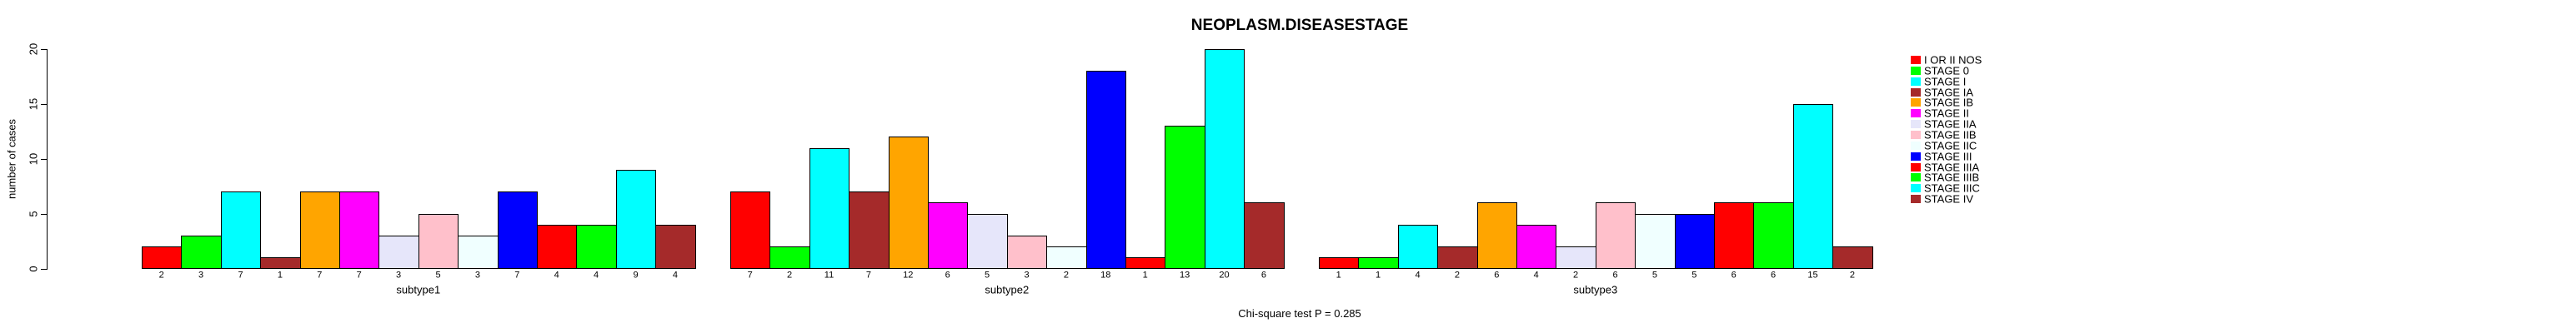 Image resolution: width=2576 pixels, height=333 pixels. I want to click on bar-subtype1-stage-iib, so click(438, 241).